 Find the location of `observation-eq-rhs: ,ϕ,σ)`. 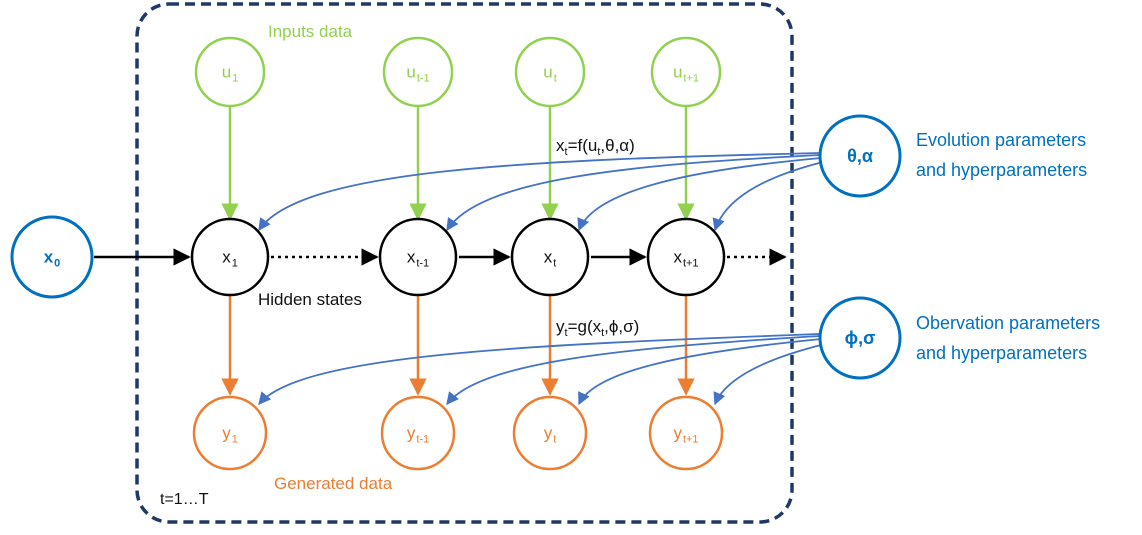

observation-eq-rhs: ,ϕ,σ) is located at coordinates (622, 326).